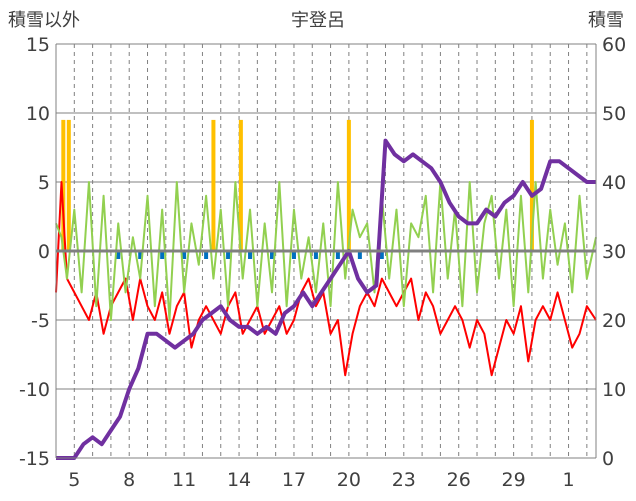 This screenshot has height=501, width=636. Describe the element at coordinates (294, 480) in the screenshot. I see `x-tick-label: 17` at that location.